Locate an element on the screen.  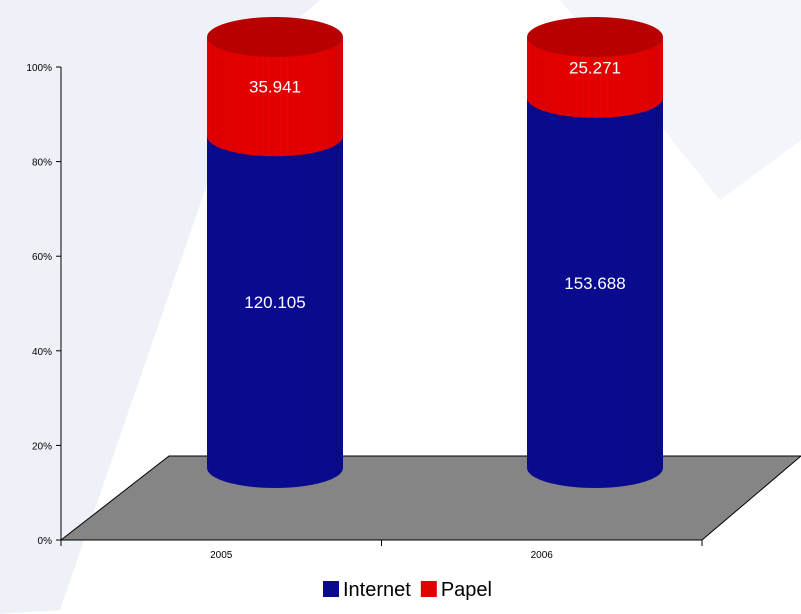
cylinder-2006 is located at coordinates (595, 252).